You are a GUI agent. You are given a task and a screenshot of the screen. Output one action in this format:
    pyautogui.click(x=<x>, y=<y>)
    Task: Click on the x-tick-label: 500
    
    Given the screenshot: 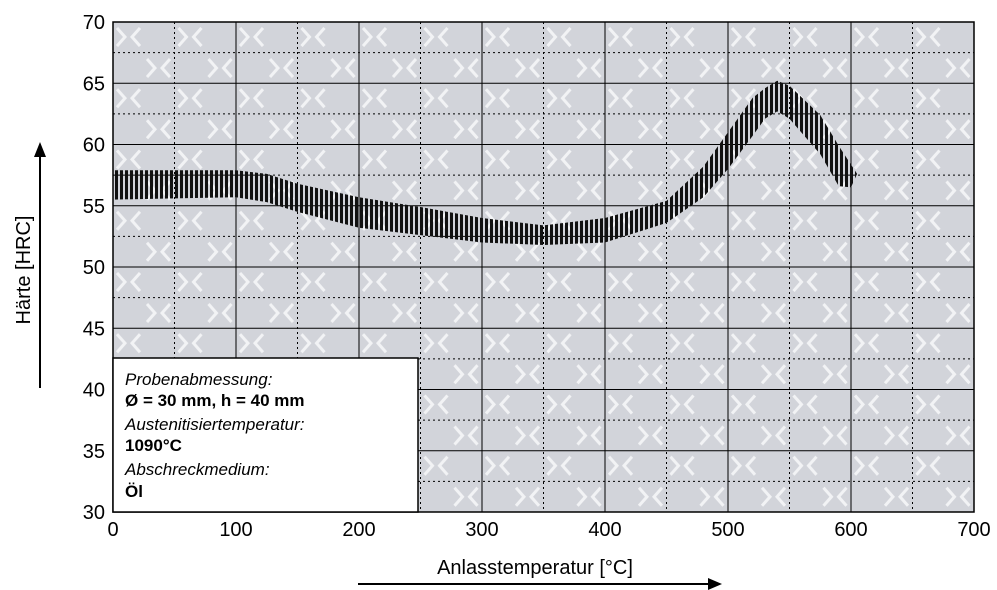 What is the action you would take?
    pyautogui.click(x=727, y=530)
    